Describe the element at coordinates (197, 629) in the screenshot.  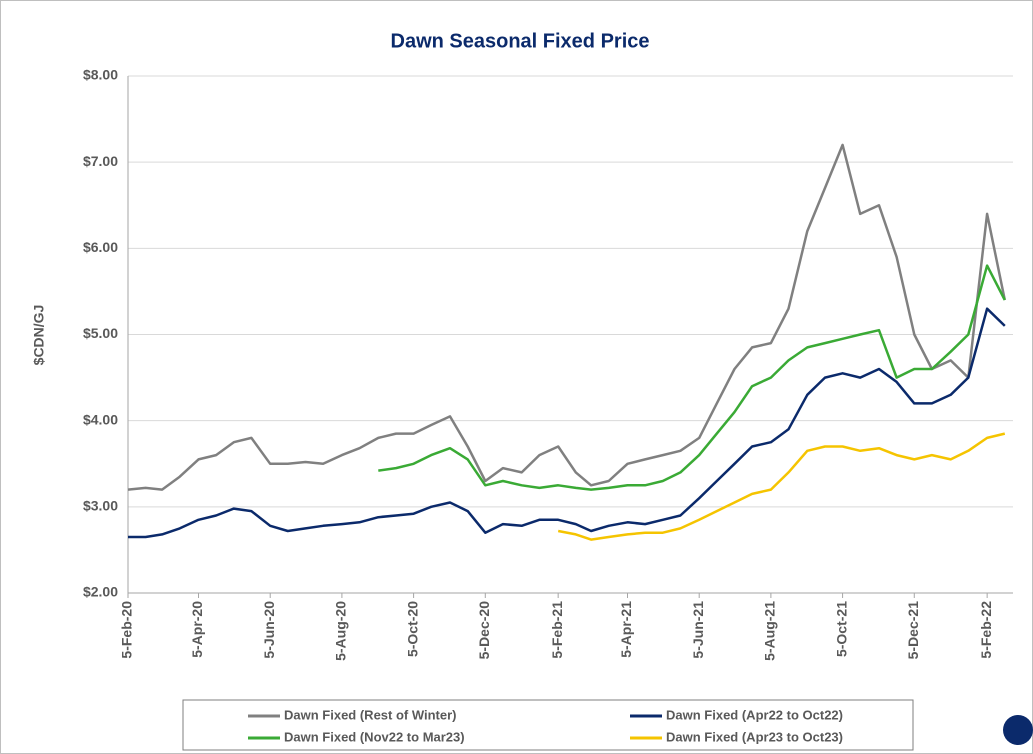
I see `x-tick-label: 5-Apr-20` at that location.